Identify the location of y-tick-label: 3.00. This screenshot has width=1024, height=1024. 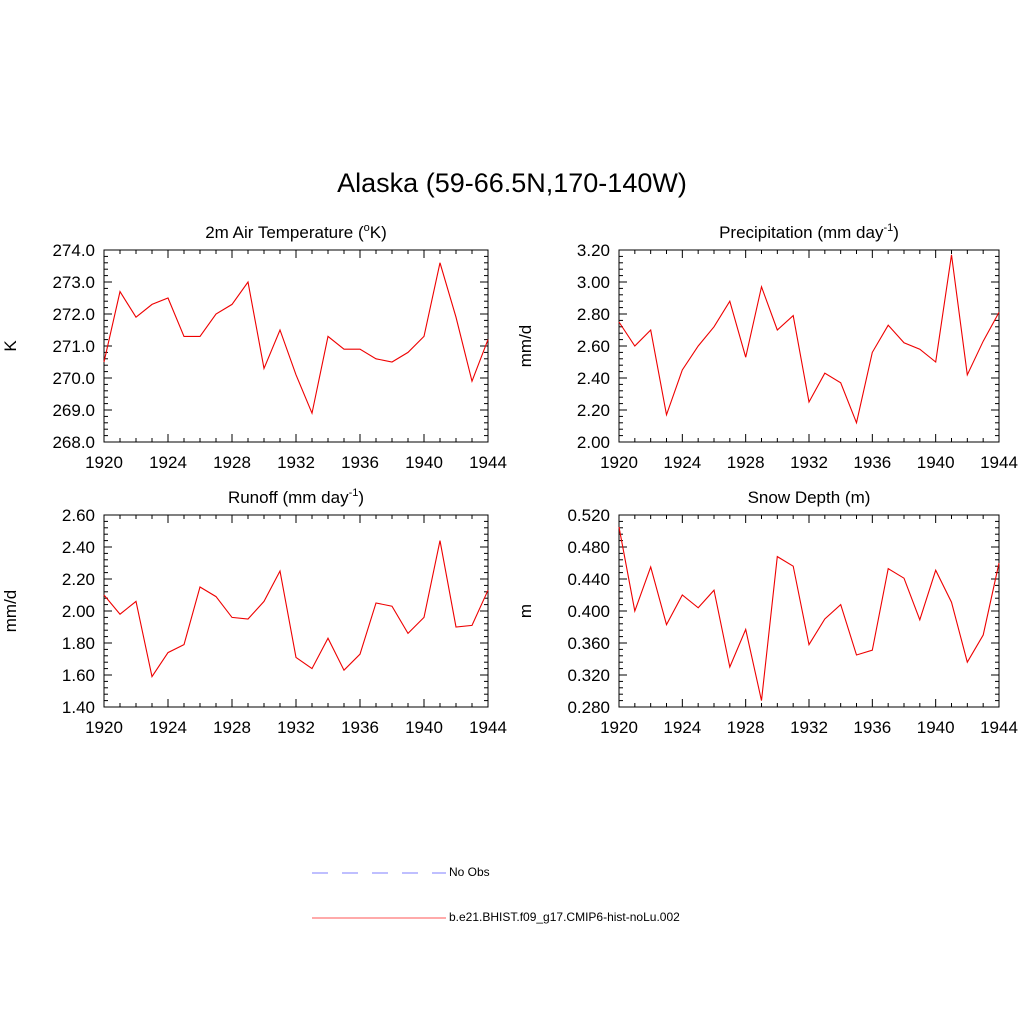
(593, 282).